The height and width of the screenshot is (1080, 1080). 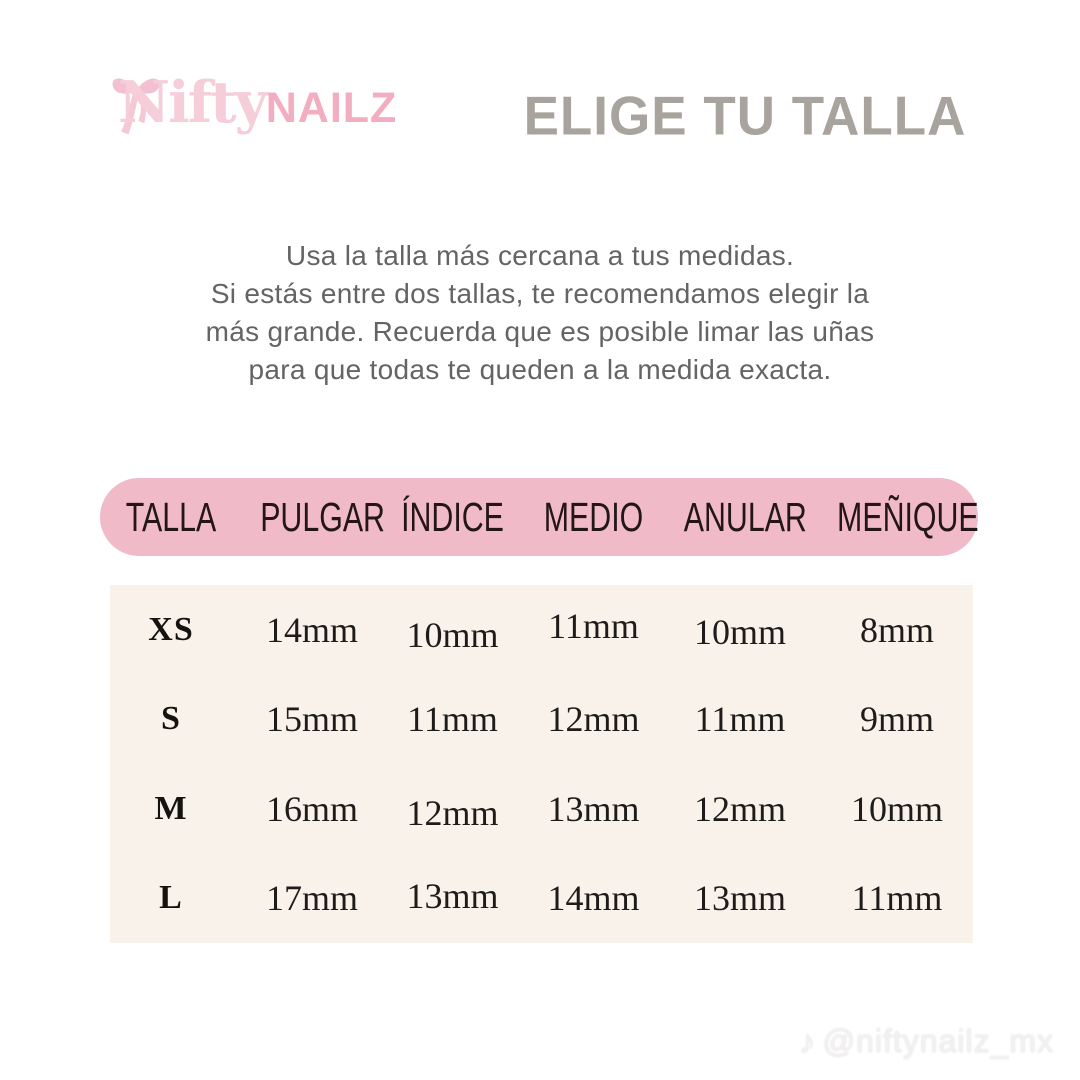 What do you see at coordinates (908, 516) in the screenshot?
I see `column-header-menique: MEÑIQUE` at bounding box center [908, 516].